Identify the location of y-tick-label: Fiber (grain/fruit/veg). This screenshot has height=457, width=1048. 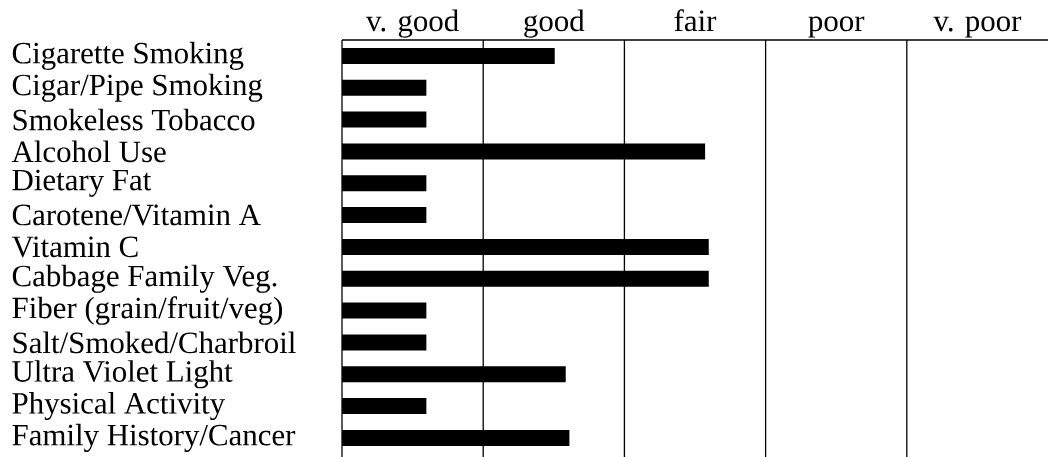
(147, 310).